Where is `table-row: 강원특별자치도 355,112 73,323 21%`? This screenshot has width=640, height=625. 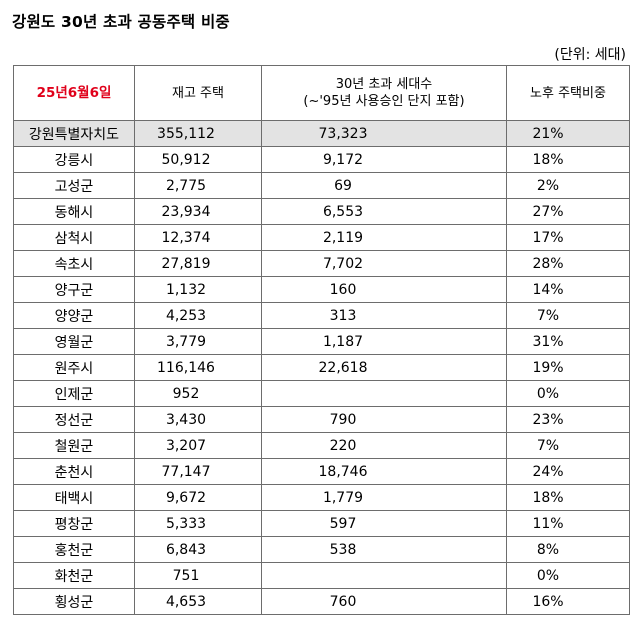 table-row: 강원특별자치도 355,112 73,323 21% is located at coordinates (321, 133).